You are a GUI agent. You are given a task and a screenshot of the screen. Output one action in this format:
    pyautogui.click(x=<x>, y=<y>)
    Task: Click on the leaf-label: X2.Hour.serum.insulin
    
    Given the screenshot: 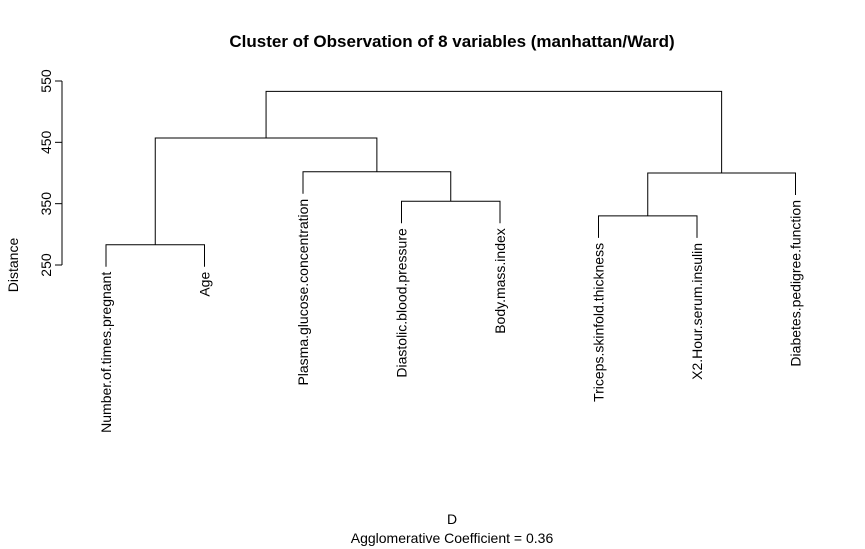 What is the action you would take?
    pyautogui.click(x=697, y=311)
    